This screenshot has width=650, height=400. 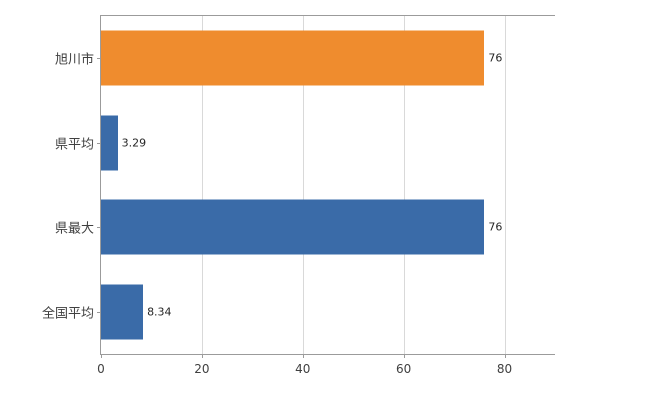 What do you see at coordinates (159, 312) in the screenshot?
I see `bar-value-label: 8.34` at bounding box center [159, 312].